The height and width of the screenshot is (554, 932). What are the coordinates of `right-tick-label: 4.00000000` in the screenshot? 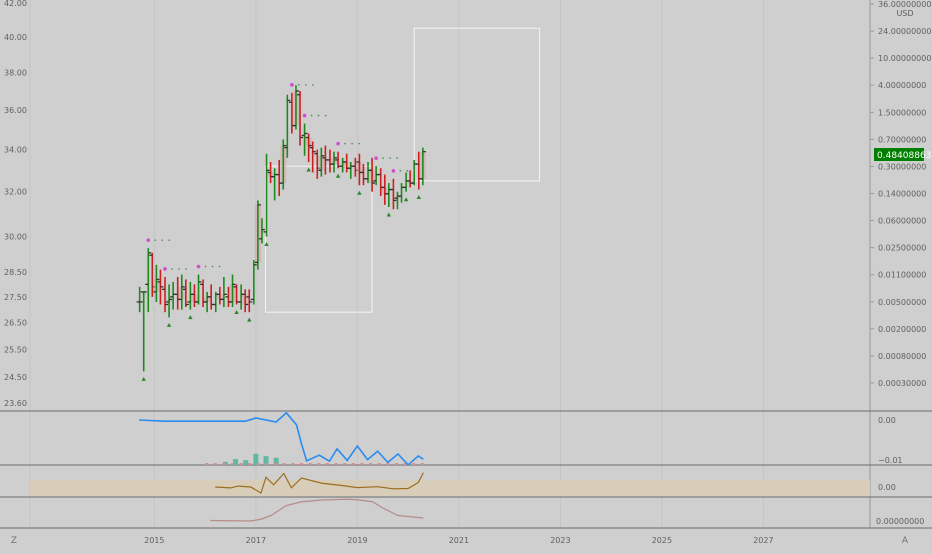 It's located at (902, 85).